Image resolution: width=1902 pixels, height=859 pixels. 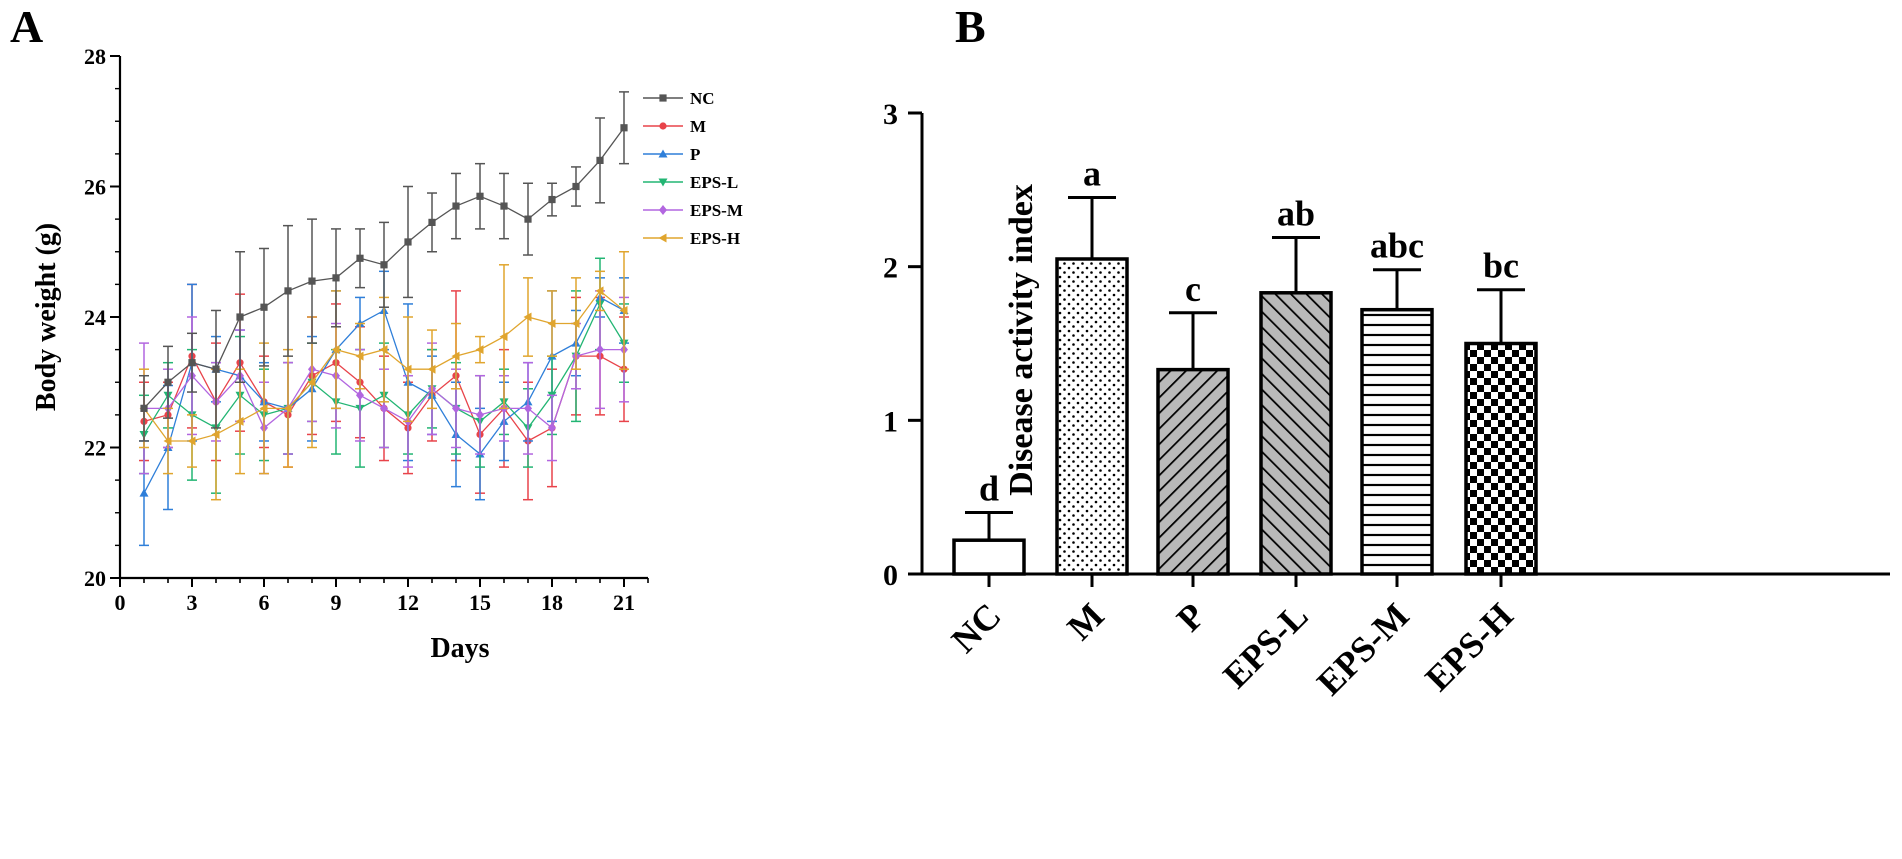 What do you see at coordinates (1092, 174) in the screenshot?
I see `significance-label: a` at bounding box center [1092, 174].